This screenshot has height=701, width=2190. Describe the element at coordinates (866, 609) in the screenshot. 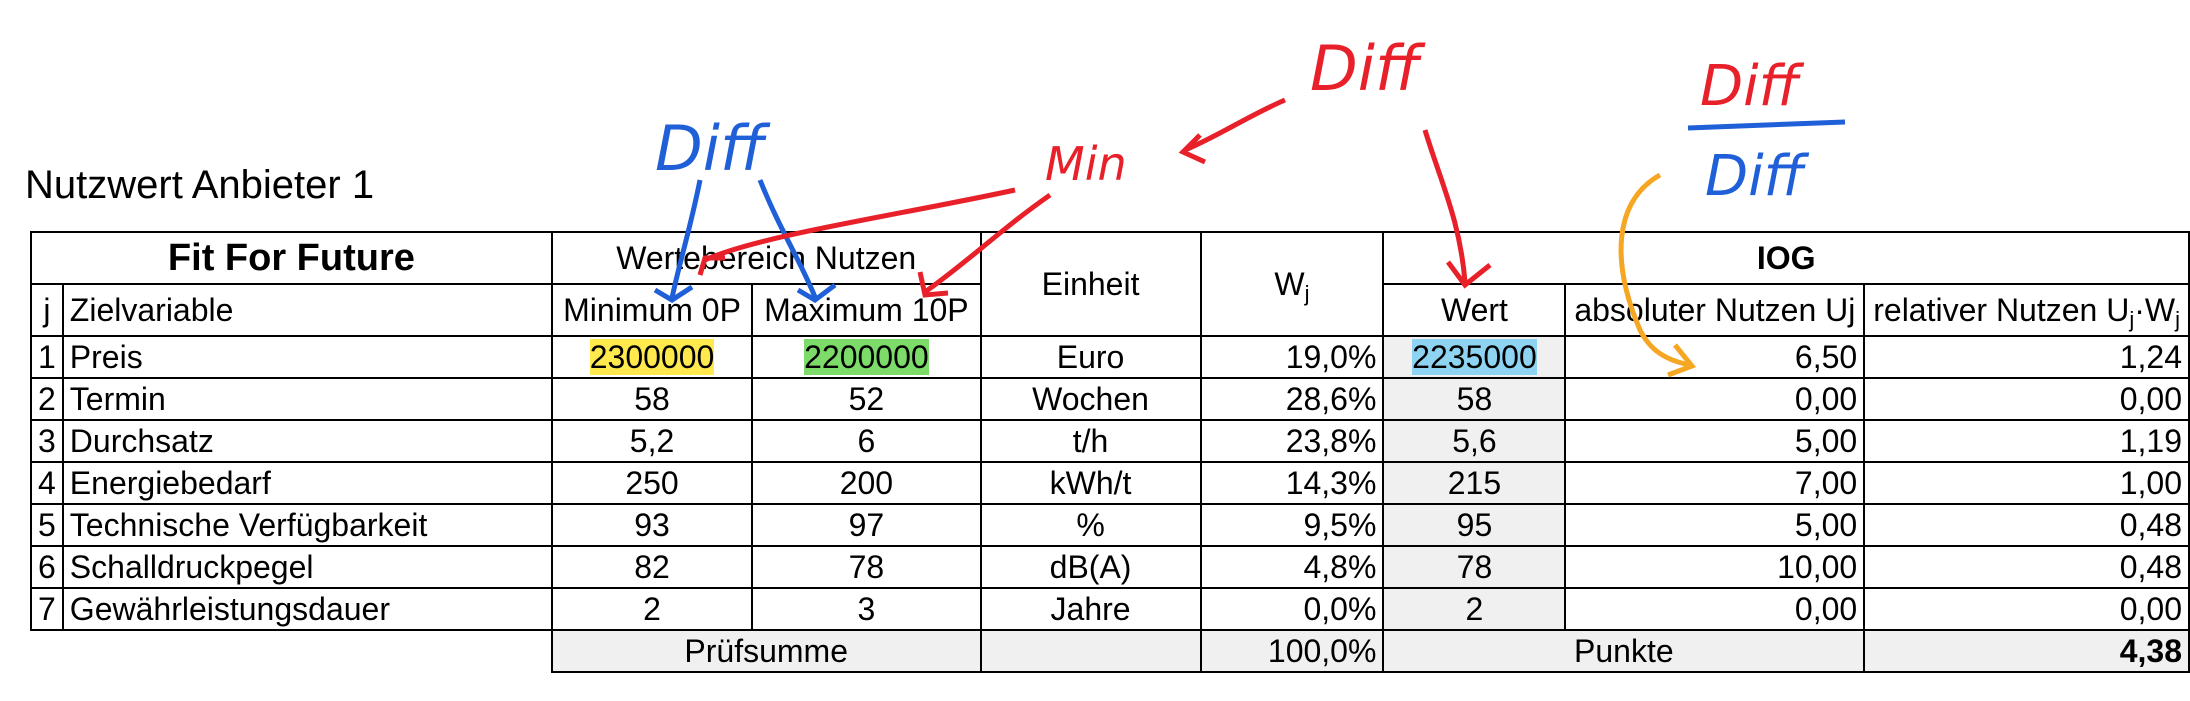

I see `row-max: 3` at that location.